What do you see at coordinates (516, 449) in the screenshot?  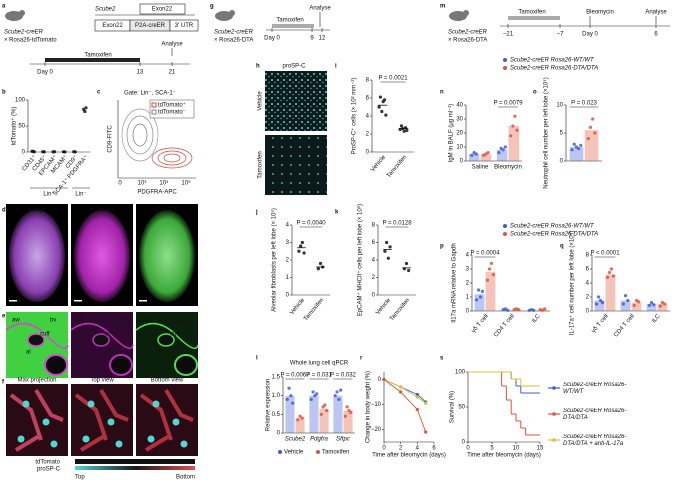 I see `x-tick-label: 10` at bounding box center [516, 449].